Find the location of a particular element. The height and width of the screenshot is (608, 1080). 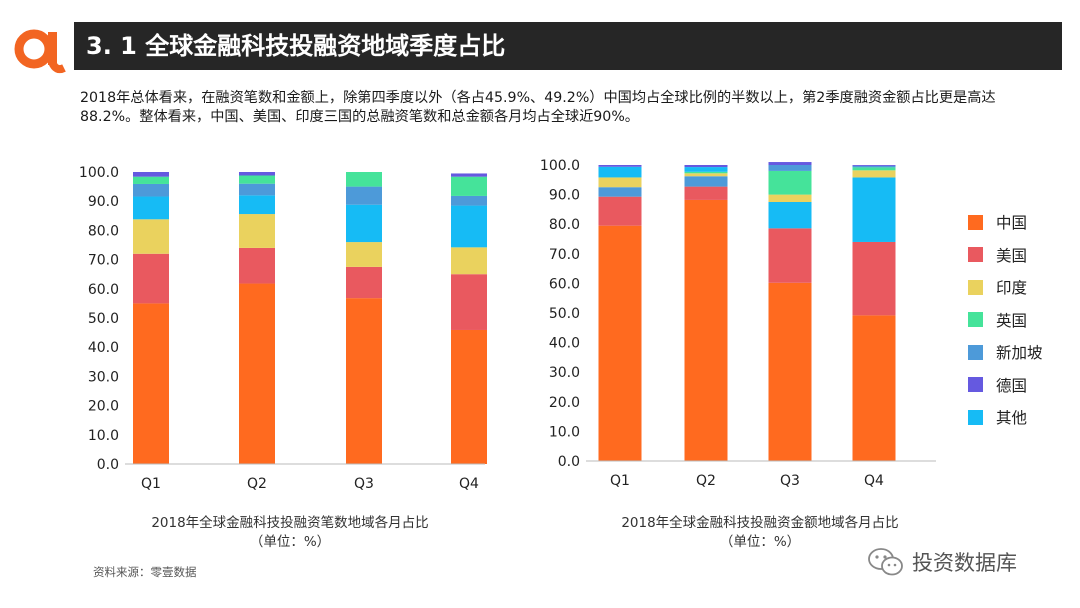

y-tick-label: 30.0 is located at coordinates (564, 373).